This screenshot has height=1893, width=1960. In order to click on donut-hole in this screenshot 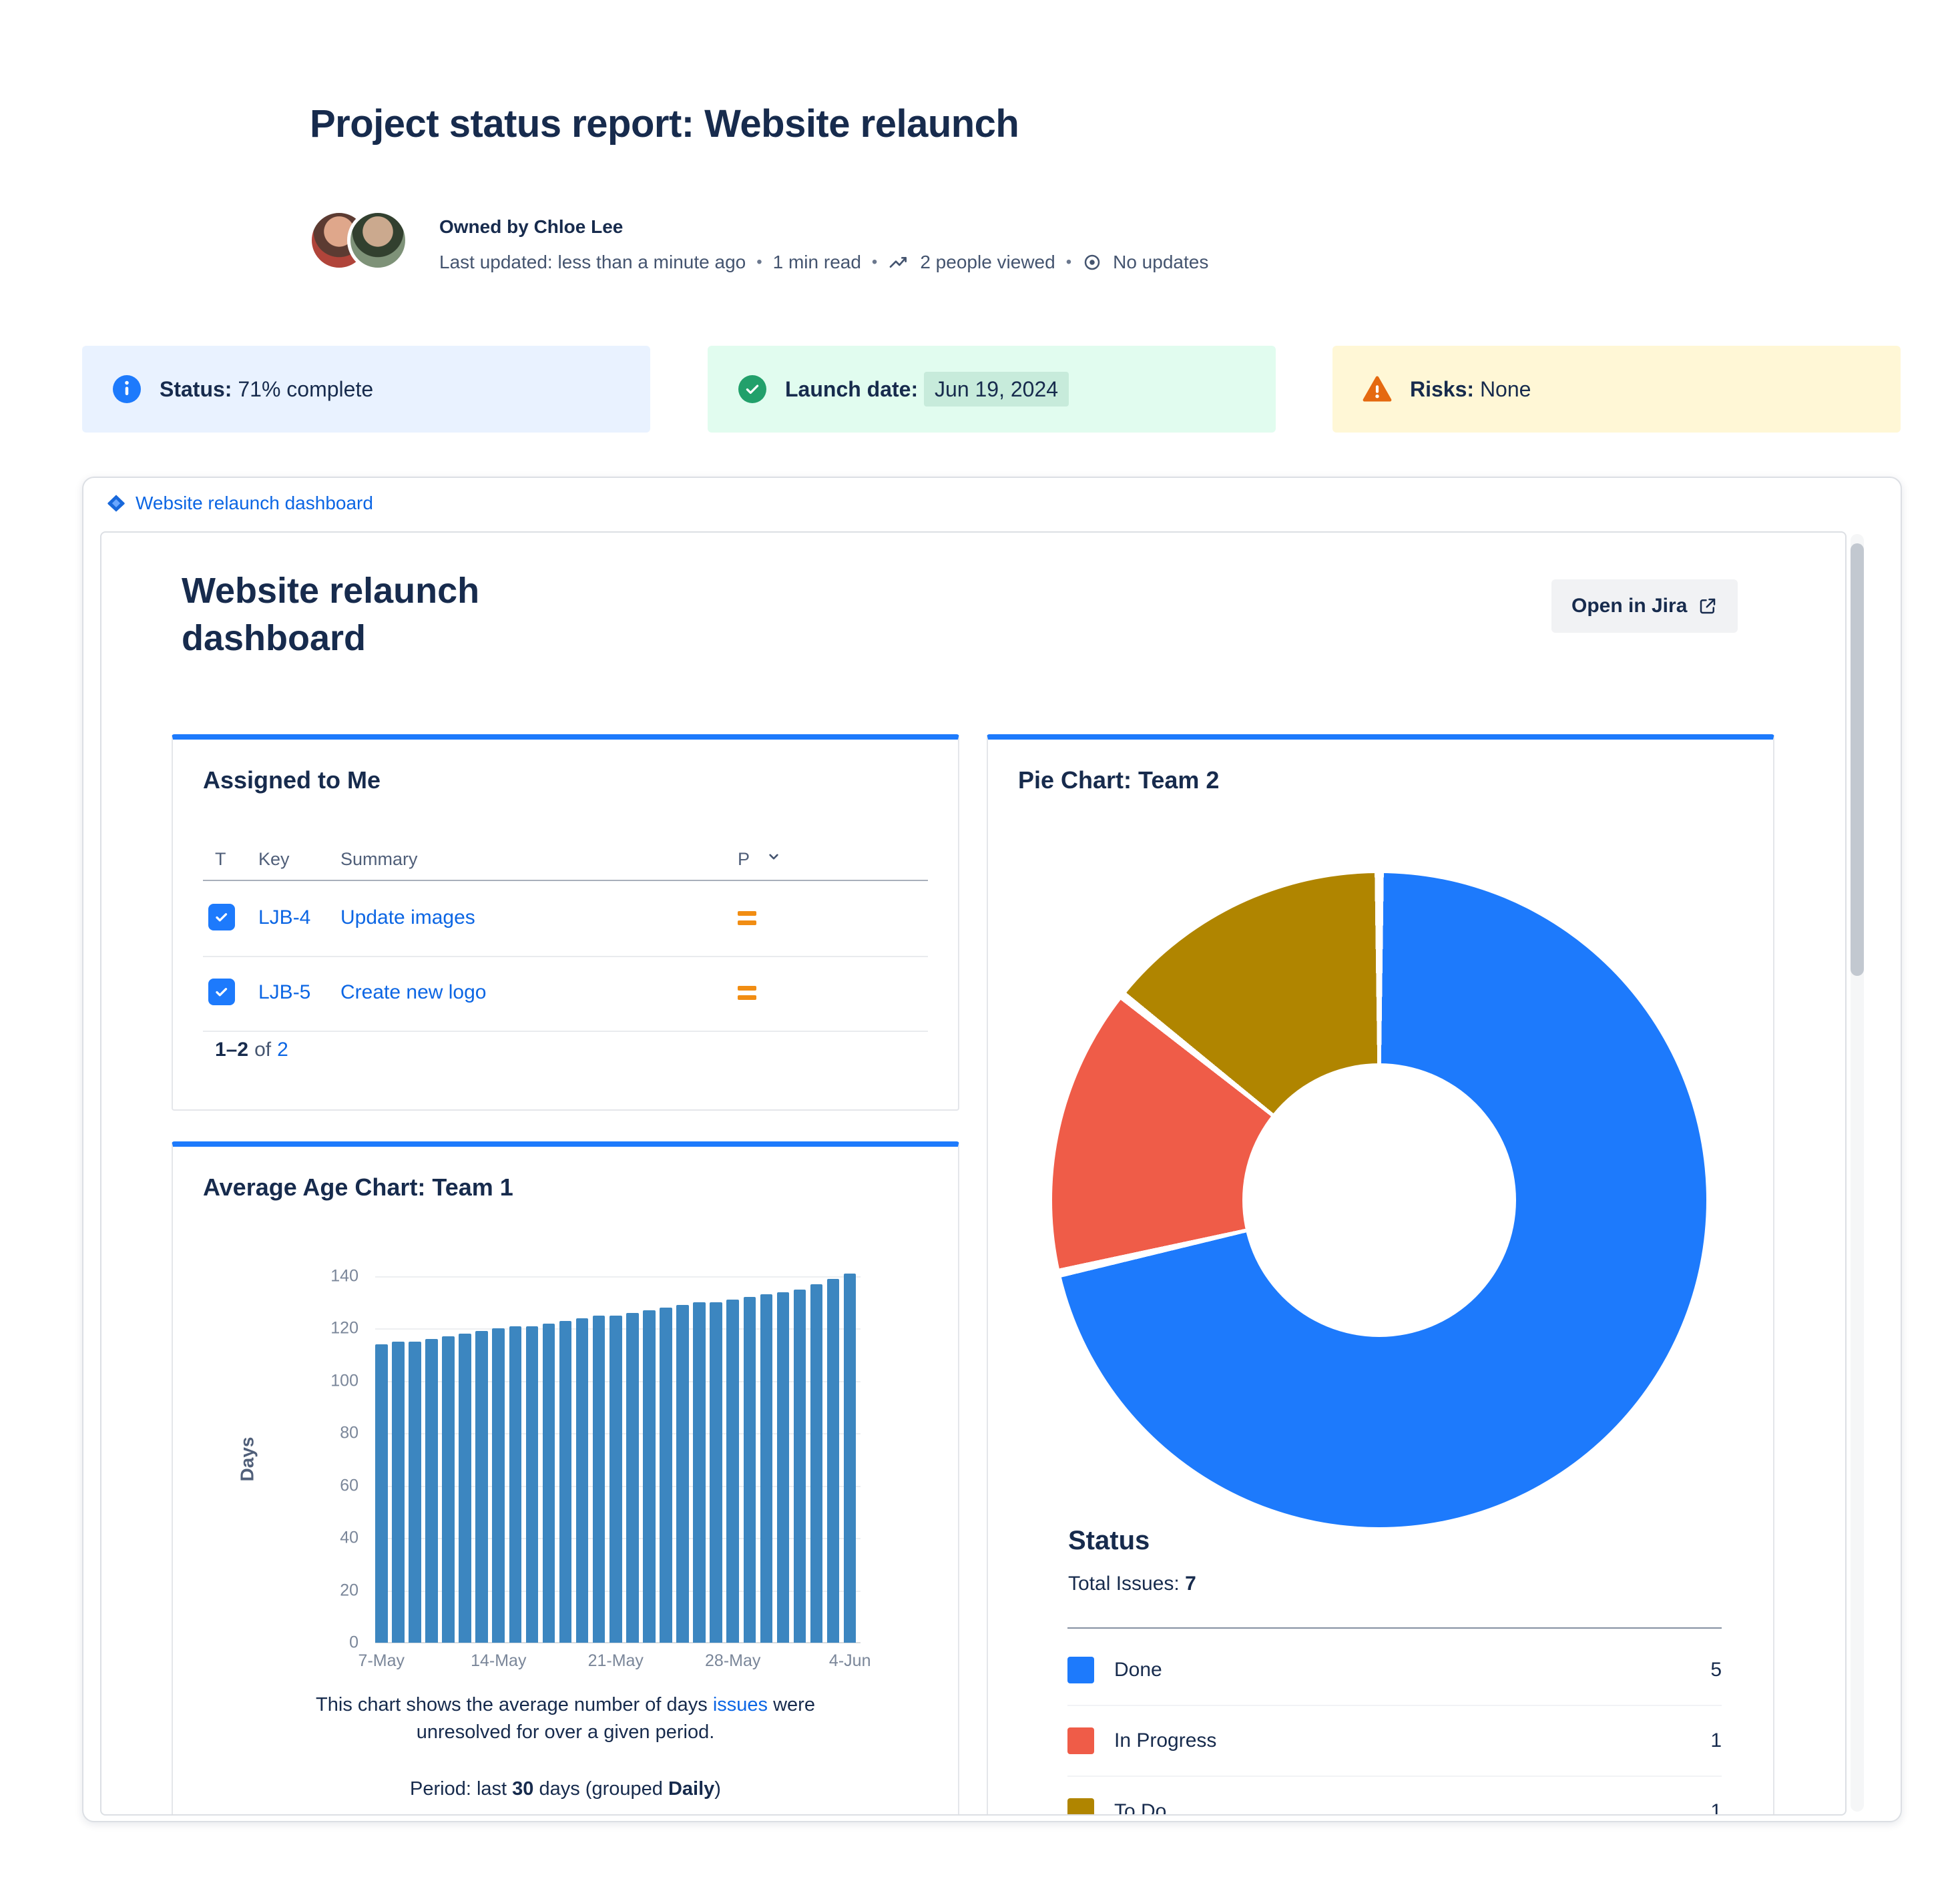, I will do `click(1379, 1200)`.